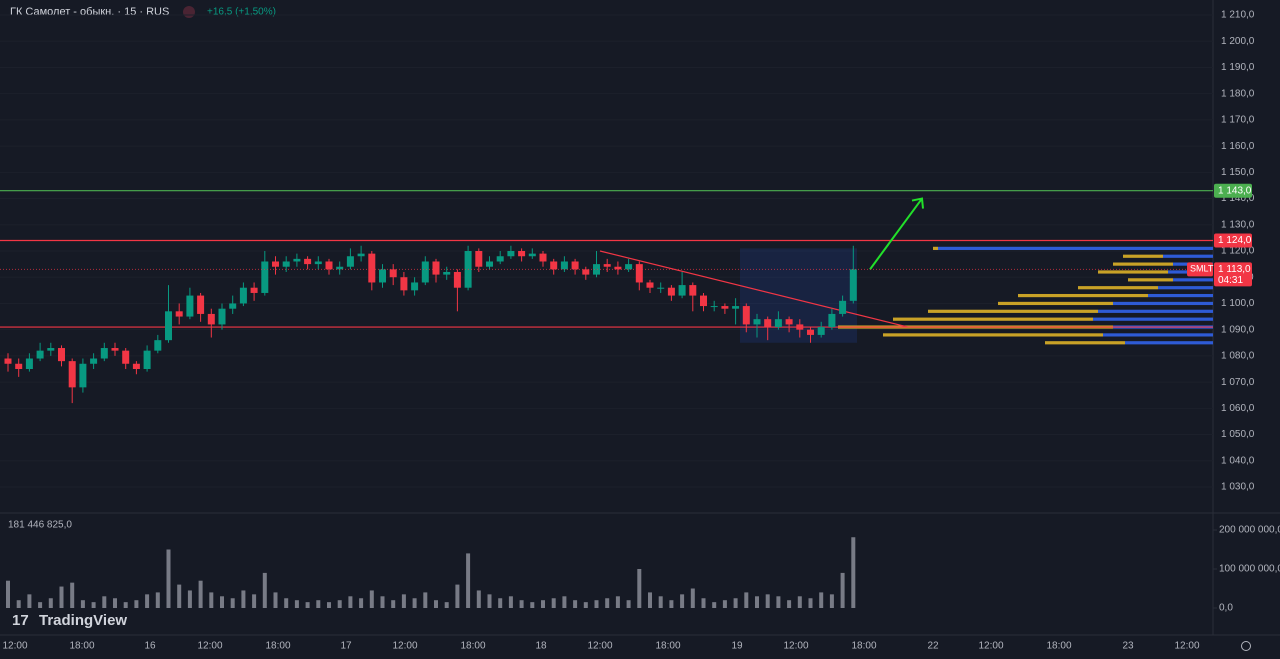 Image resolution: width=1280 pixels, height=659 pixels. What do you see at coordinates (472, 646) in the screenshot?
I see `x-tick-label: 18:00` at bounding box center [472, 646].